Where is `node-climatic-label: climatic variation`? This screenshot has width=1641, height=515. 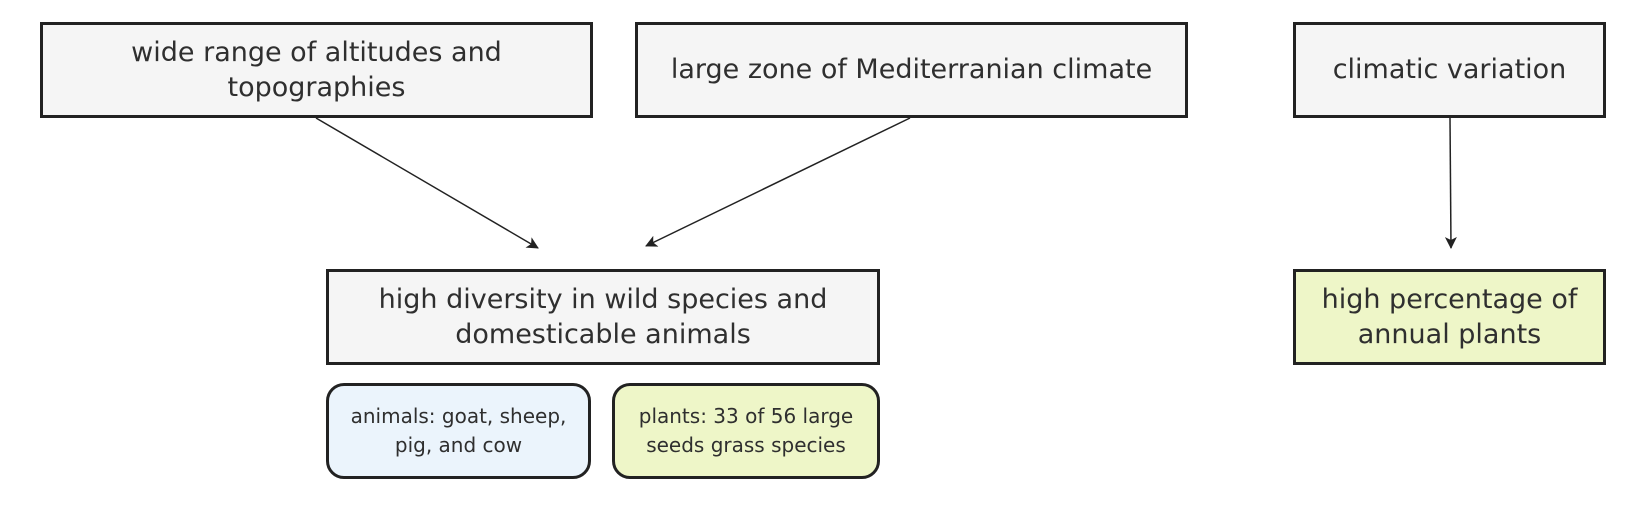
node-climatic-label: climatic variation is located at coordinates (1449, 70).